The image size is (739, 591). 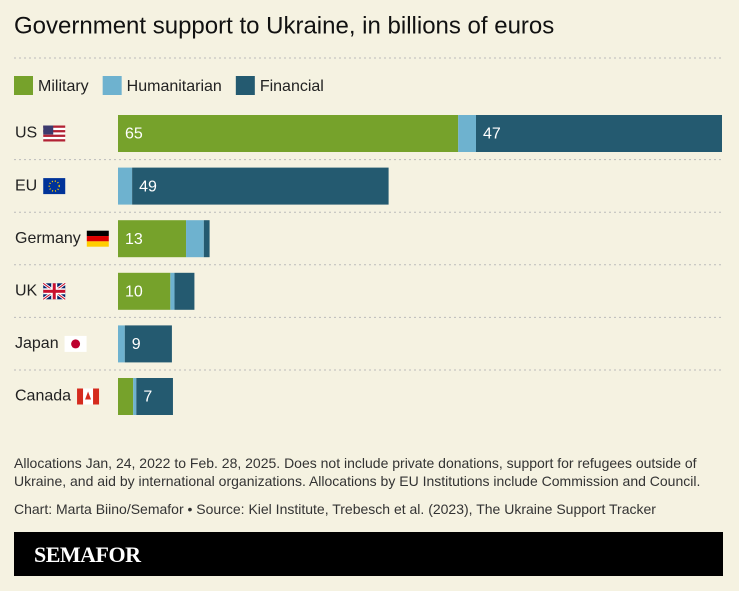 I want to click on data-label: 7, so click(x=147, y=397).